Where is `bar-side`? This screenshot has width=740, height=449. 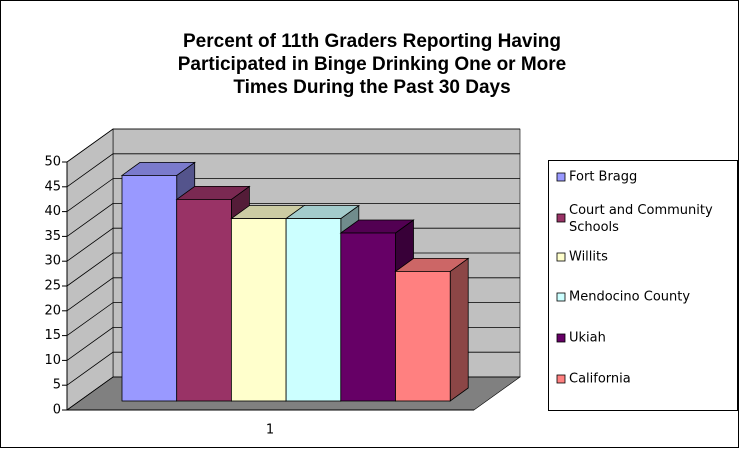 bar-side is located at coordinates (459, 329).